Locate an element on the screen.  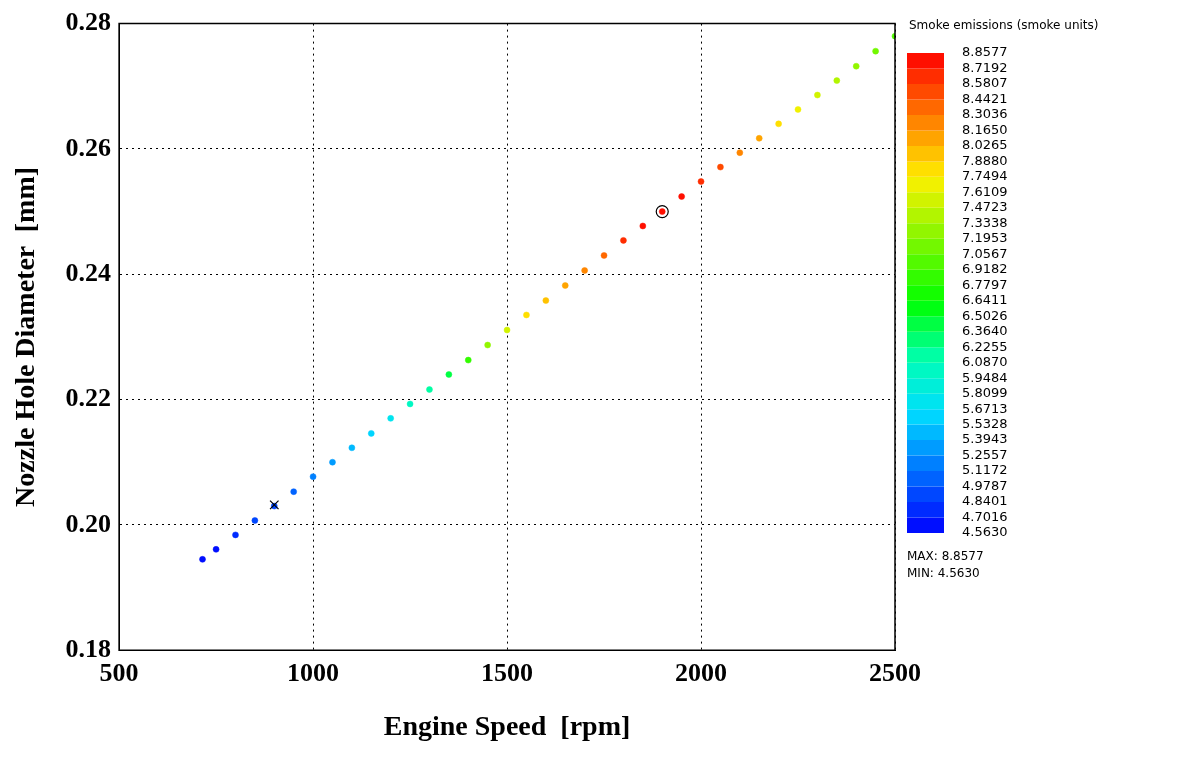
text: MAX: 8.8577 is located at coordinates (945, 556).